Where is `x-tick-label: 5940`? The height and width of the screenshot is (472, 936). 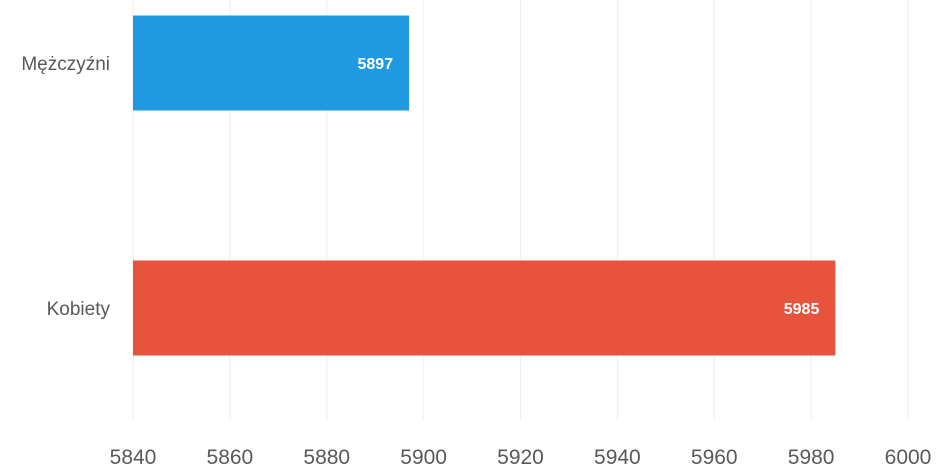 x-tick-label: 5940 is located at coordinates (617, 457).